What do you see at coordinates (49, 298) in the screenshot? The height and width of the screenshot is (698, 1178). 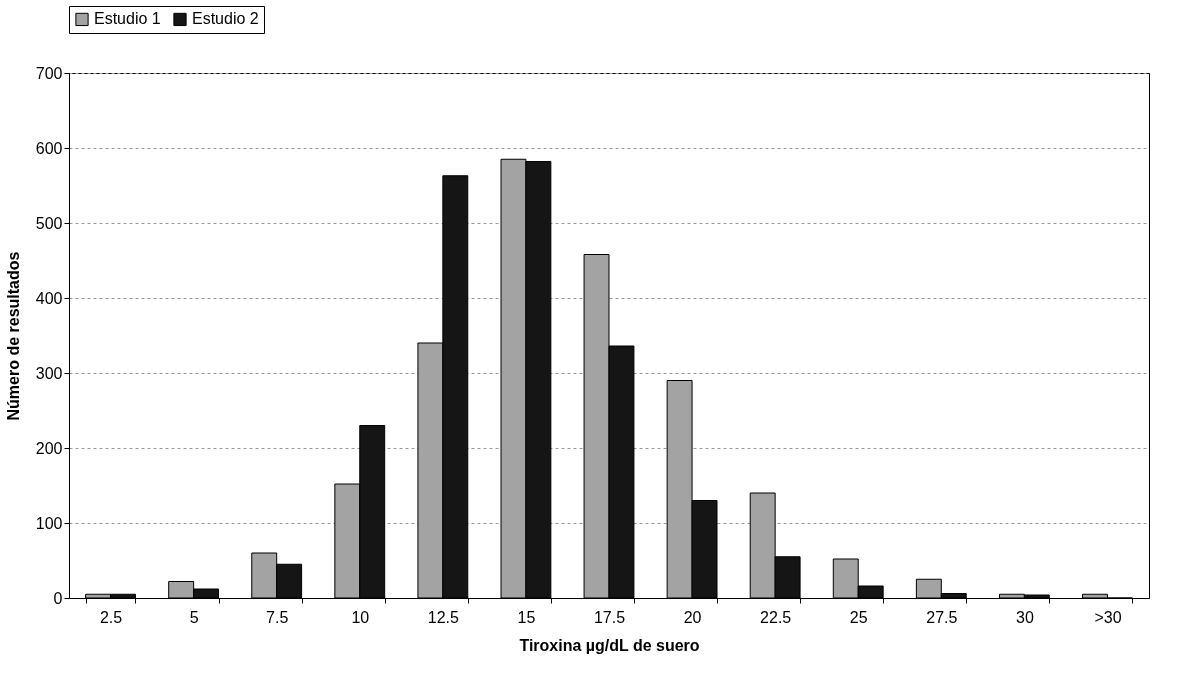 I see `y-tick-label: 400` at bounding box center [49, 298].